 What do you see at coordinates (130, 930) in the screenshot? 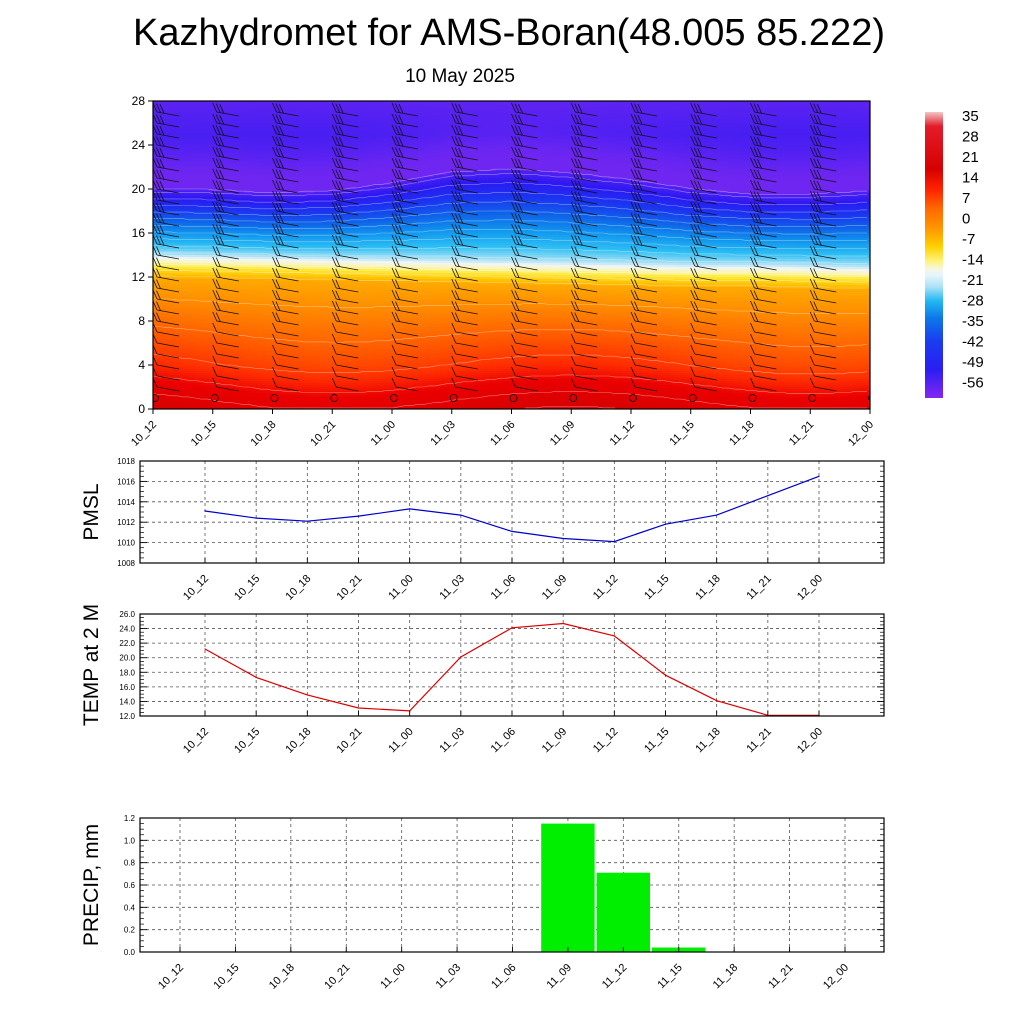
I see `y-tick-label: 0.2` at bounding box center [130, 930].